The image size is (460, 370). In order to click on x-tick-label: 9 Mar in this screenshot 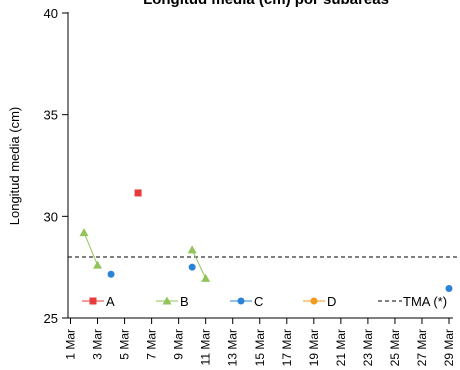, I will do `click(179, 344)`.